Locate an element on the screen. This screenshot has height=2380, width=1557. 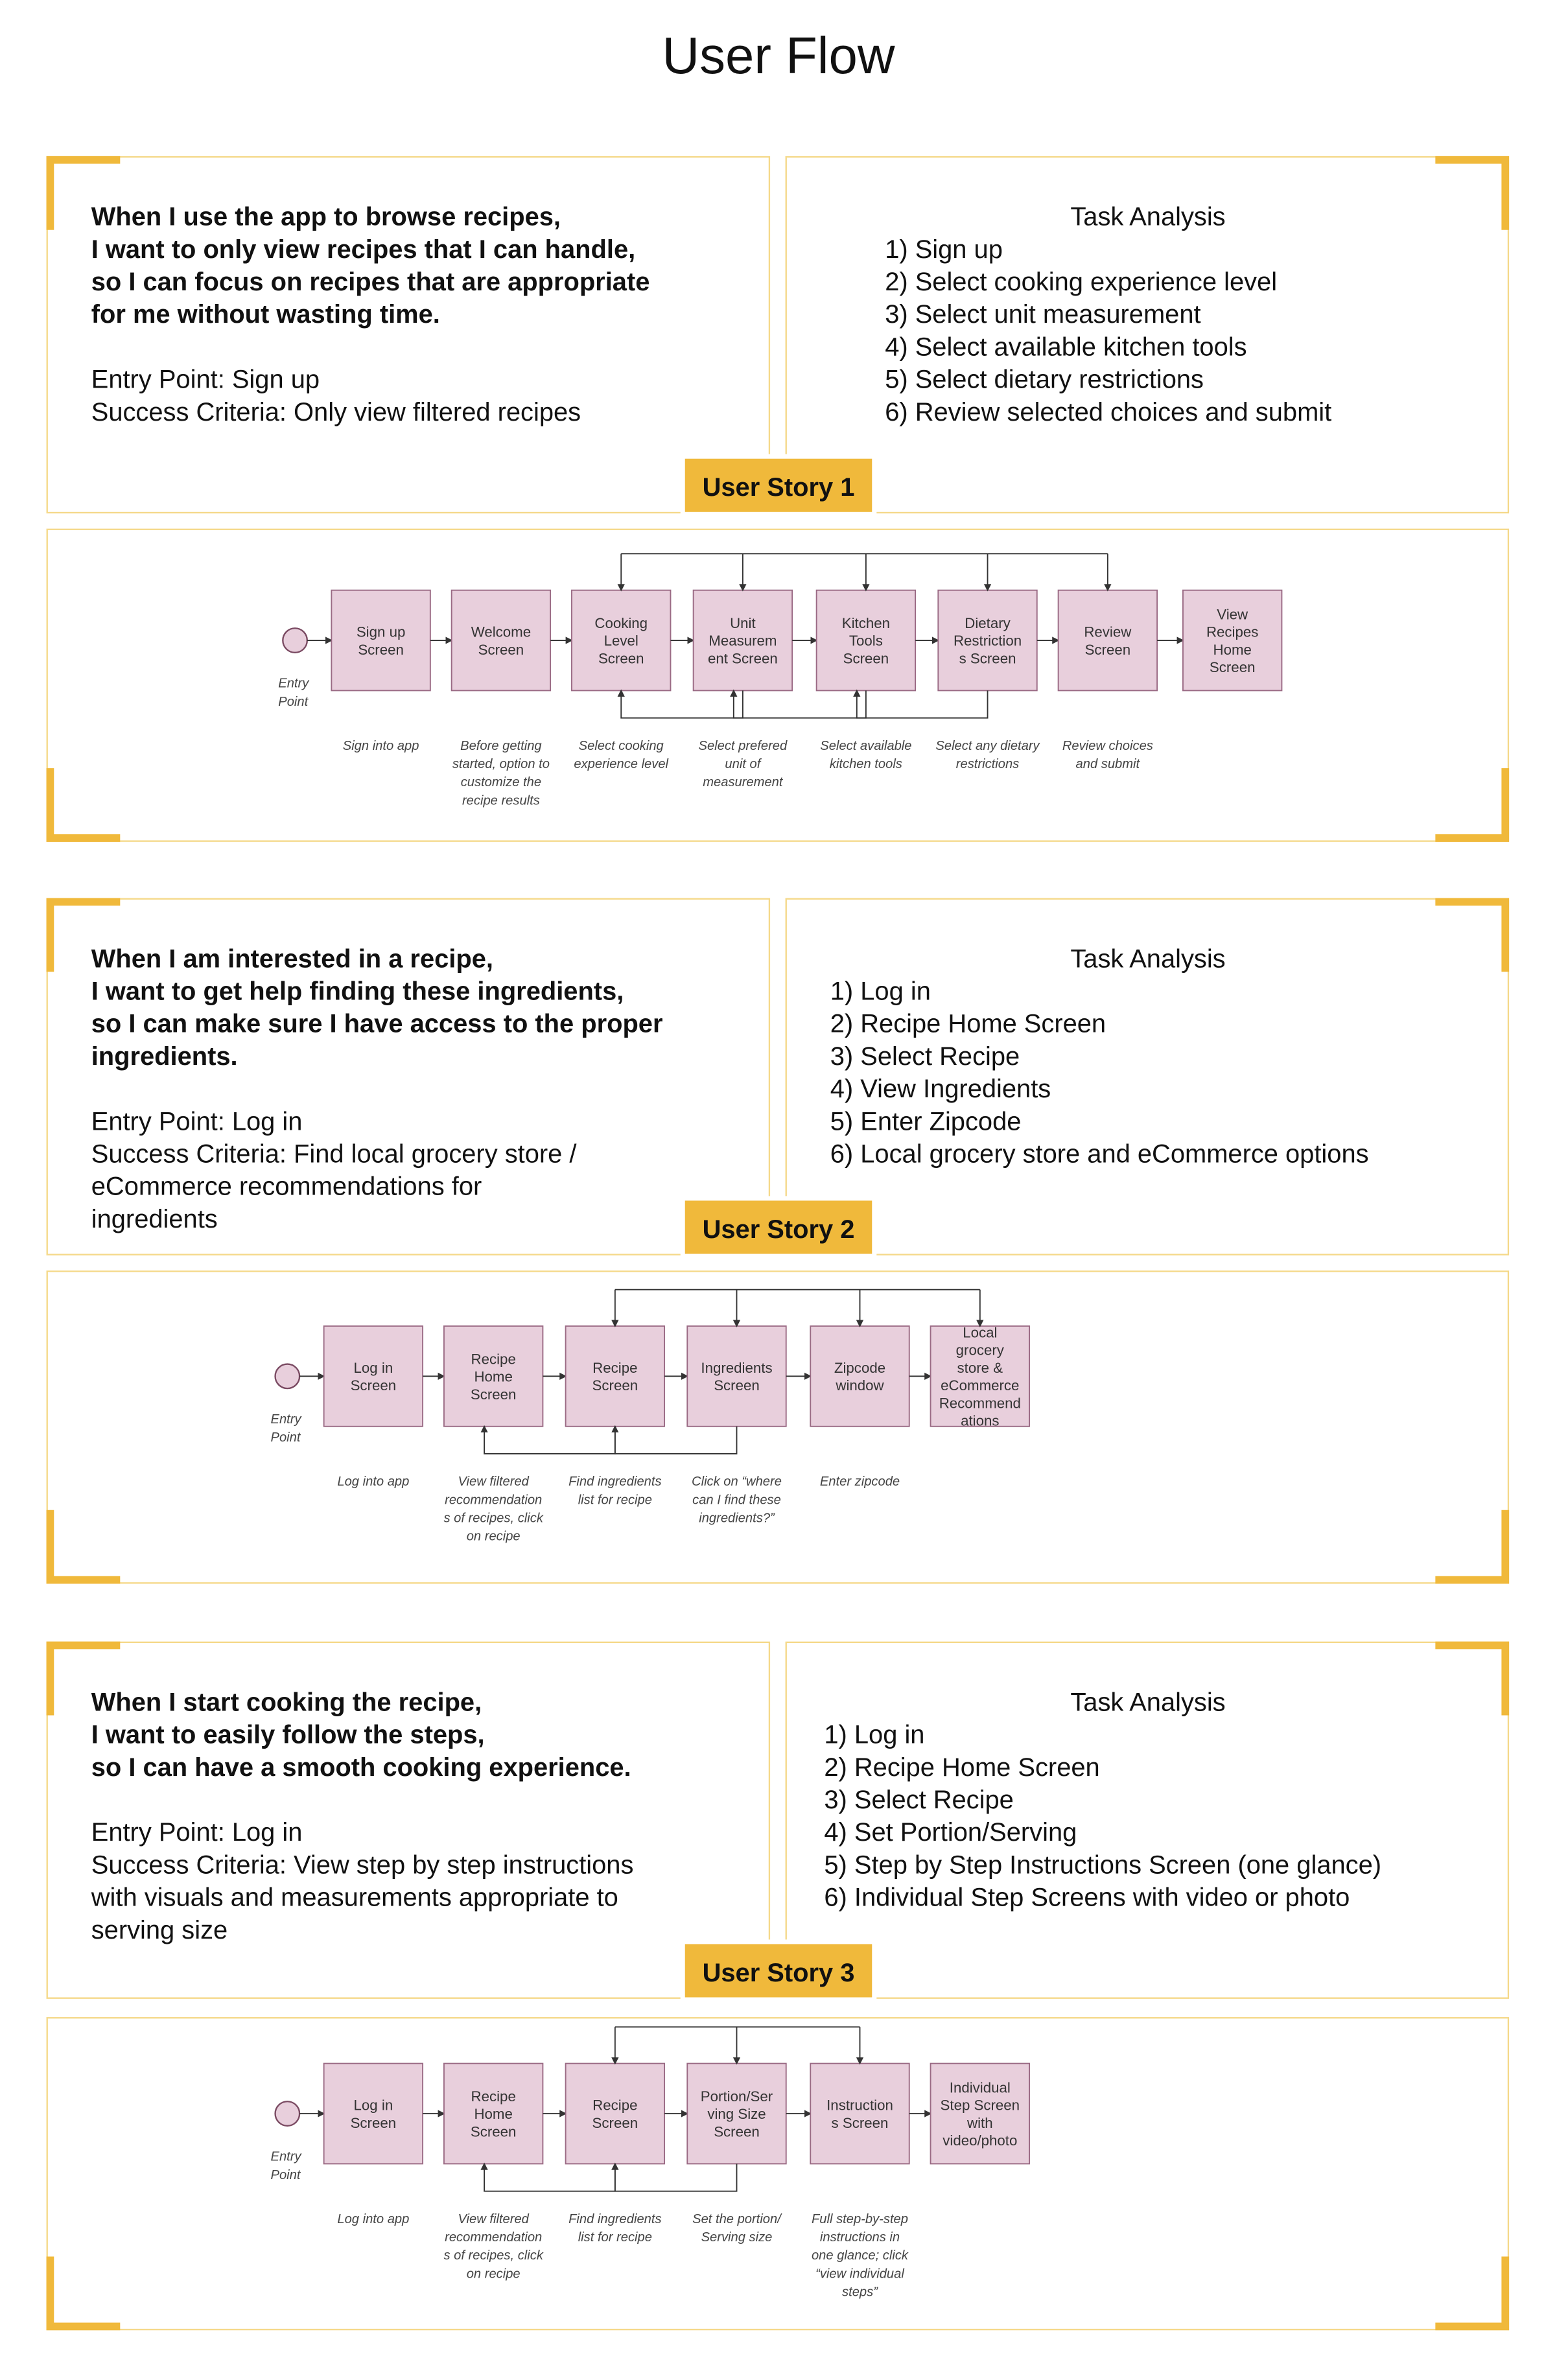
node-caption: recipe results is located at coordinates (501, 800).